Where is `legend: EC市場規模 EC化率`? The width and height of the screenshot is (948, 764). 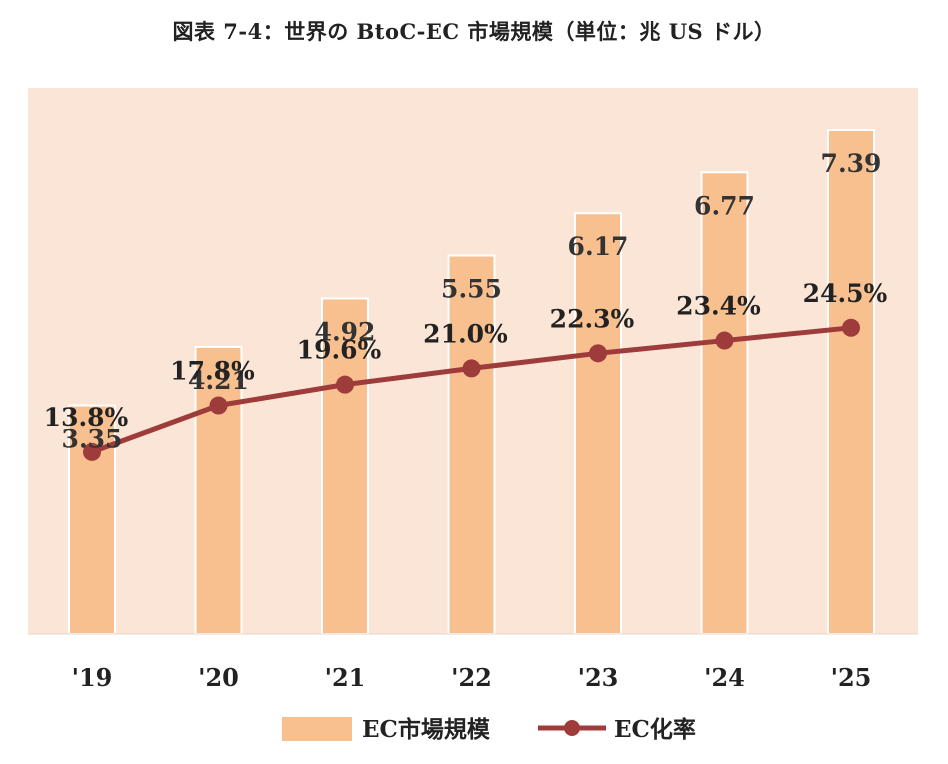 legend: EC市場規模 EC化率 is located at coordinates (489, 729).